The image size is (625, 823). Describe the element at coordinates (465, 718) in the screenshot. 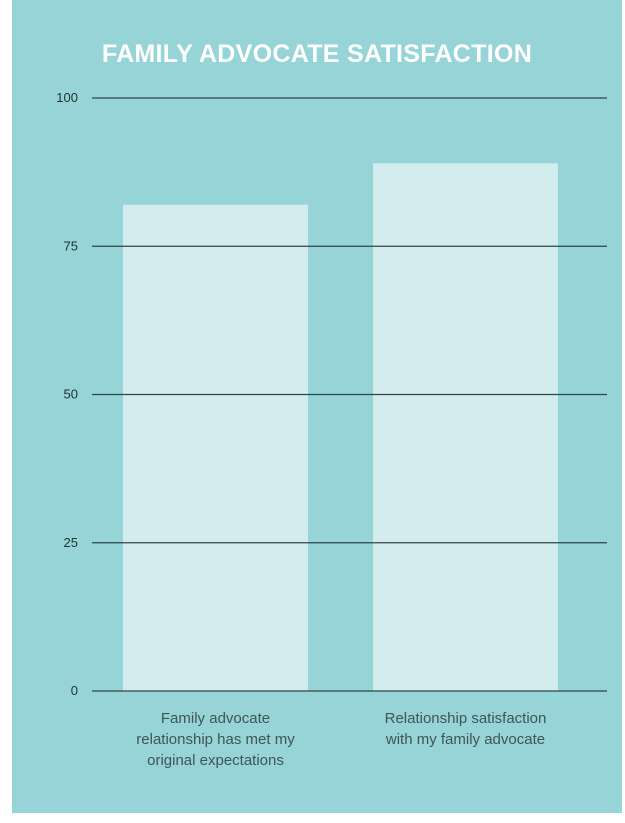

I see `category-label-line: Relationship satisfaction` at that location.